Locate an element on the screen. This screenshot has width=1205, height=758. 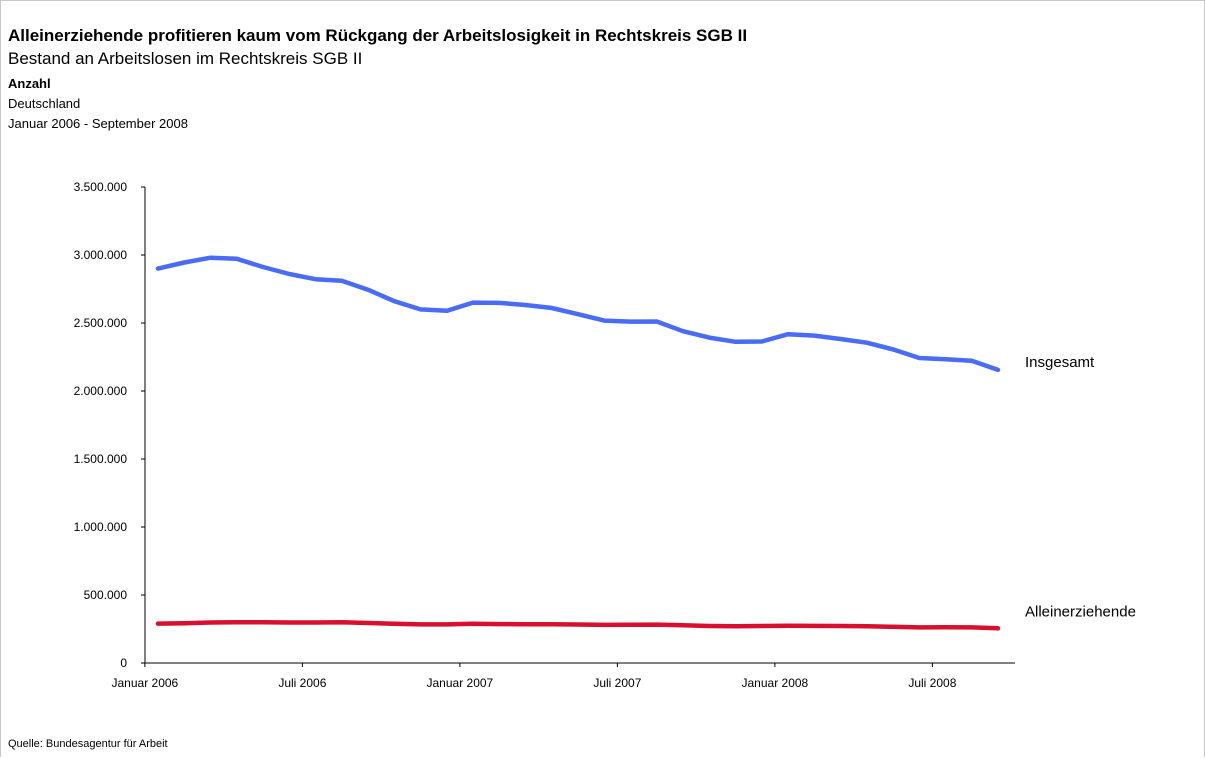
x-tick-label: Januar 2006 is located at coordinates (145, 683).